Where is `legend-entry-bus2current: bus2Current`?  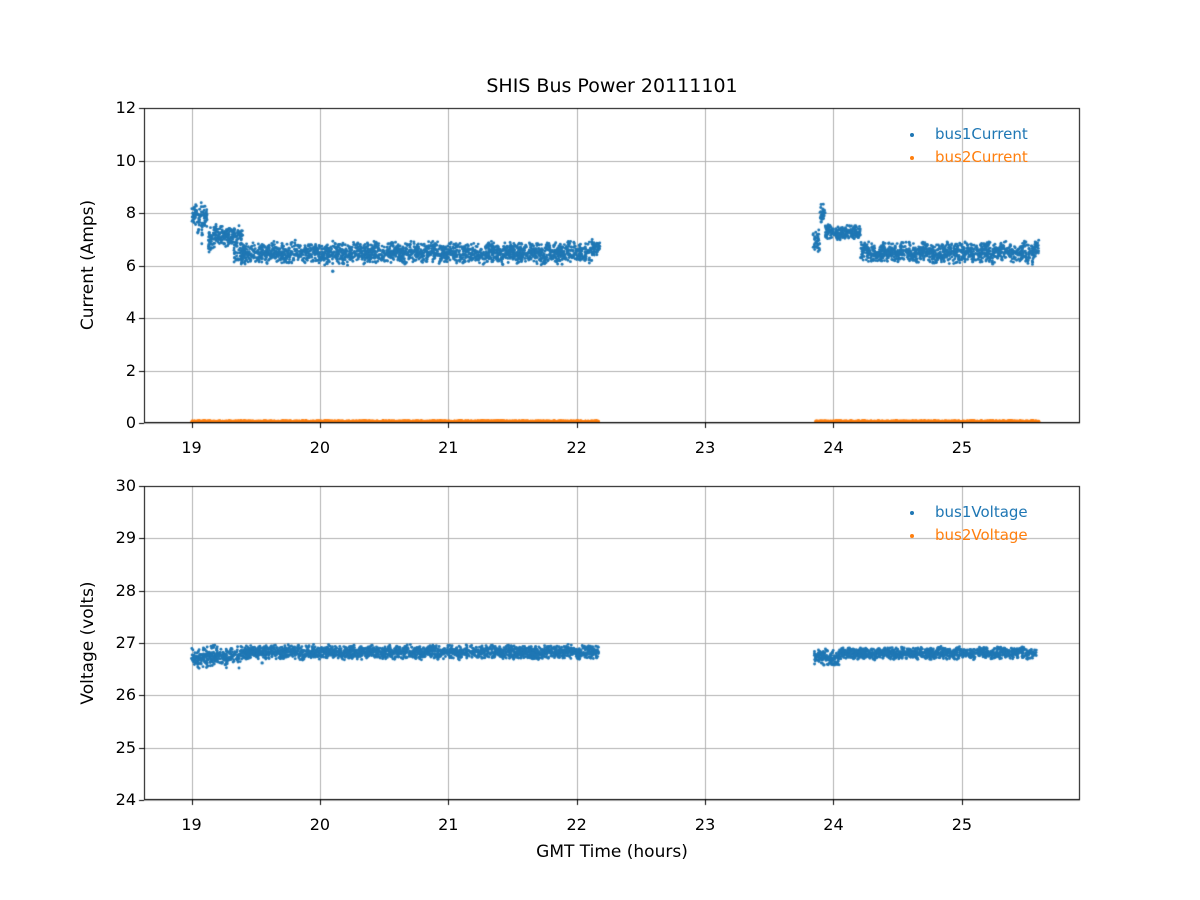
legend-entry-bus2current: bus2Current is located at coordinates (956, 157).